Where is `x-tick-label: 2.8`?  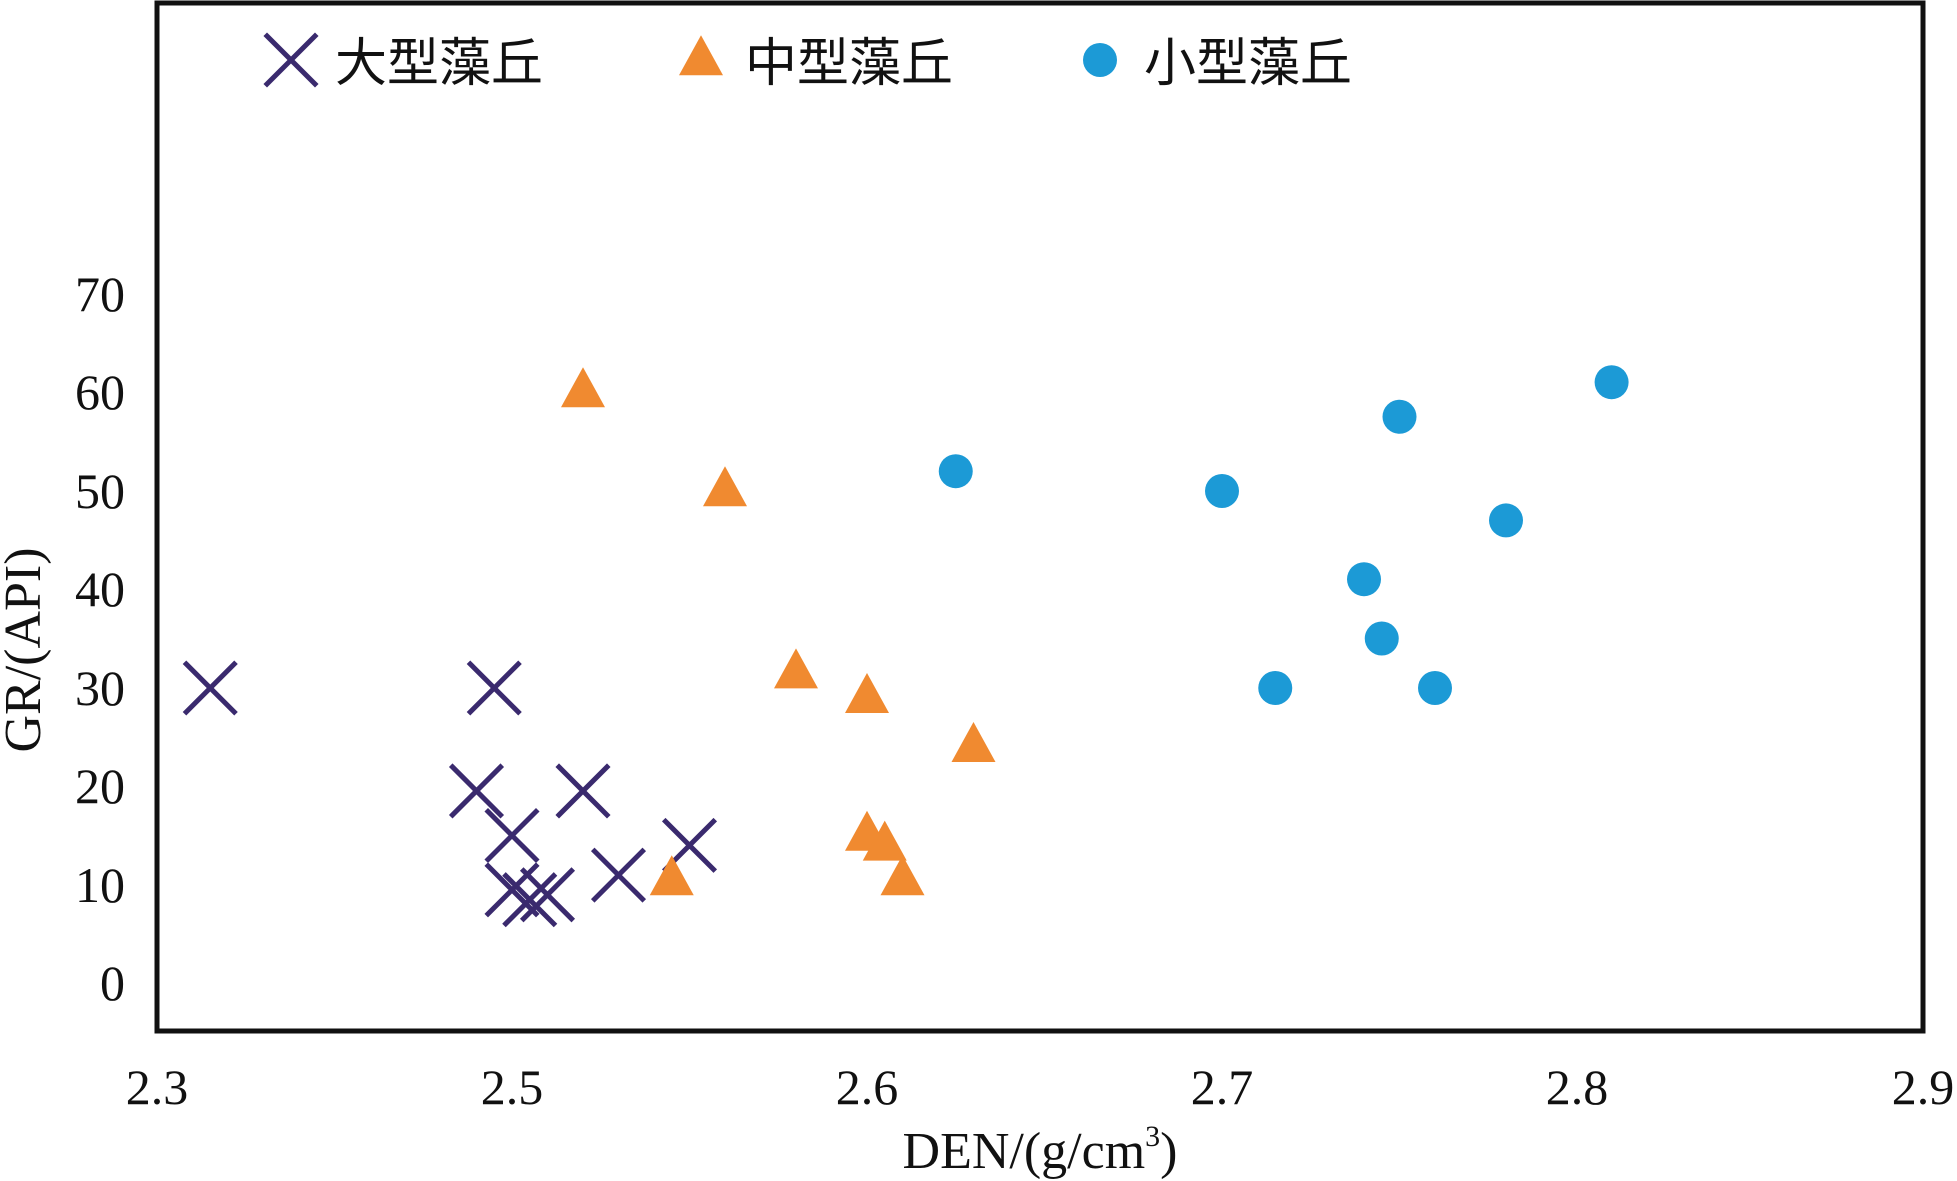
x-tick-label: 2.8 is located at coordinates (1577, 1087).